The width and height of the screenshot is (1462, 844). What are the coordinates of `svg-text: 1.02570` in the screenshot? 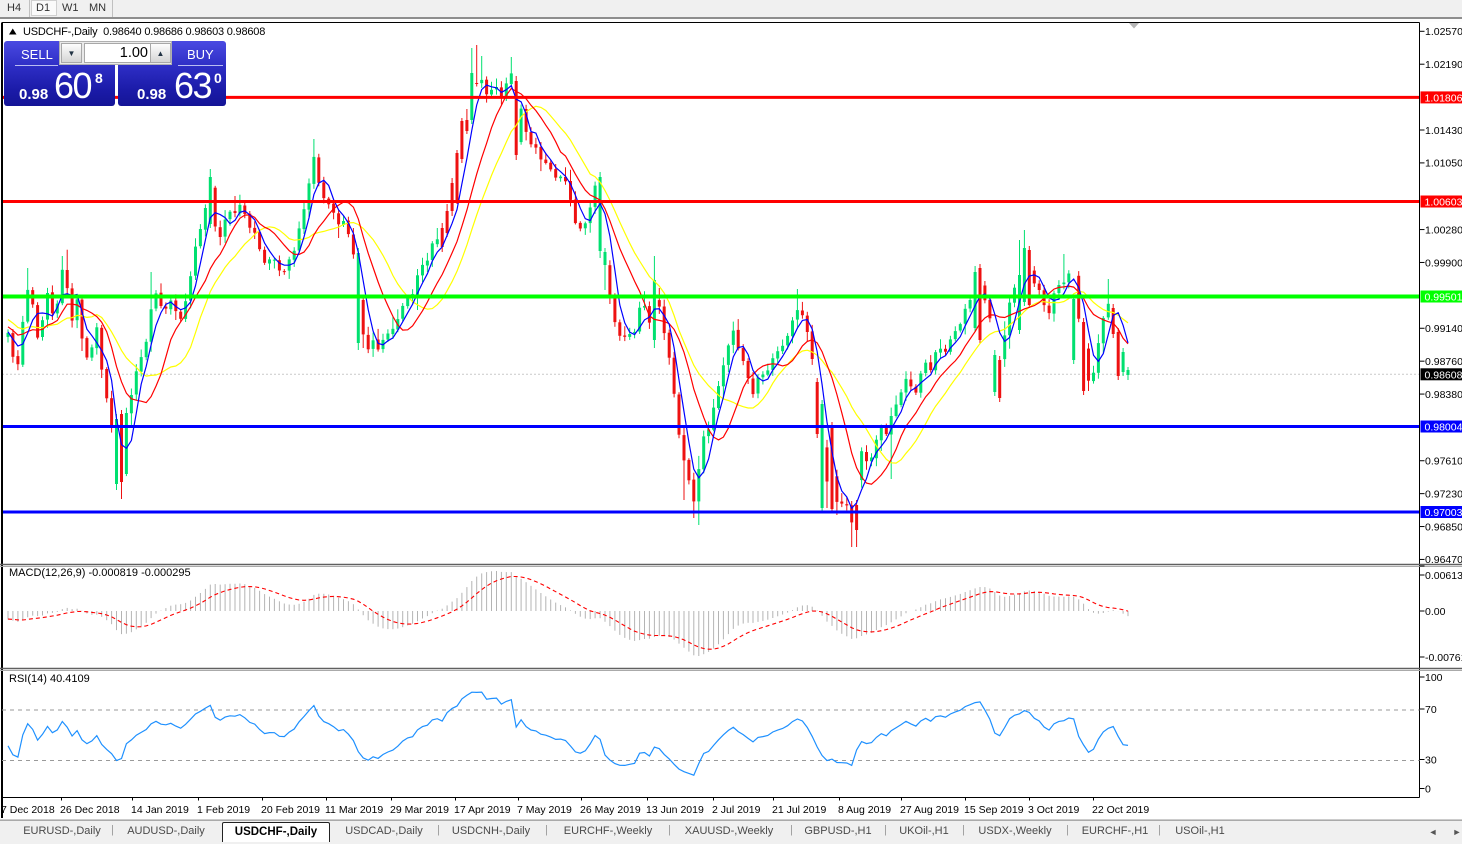 It's located at (1443, 32).